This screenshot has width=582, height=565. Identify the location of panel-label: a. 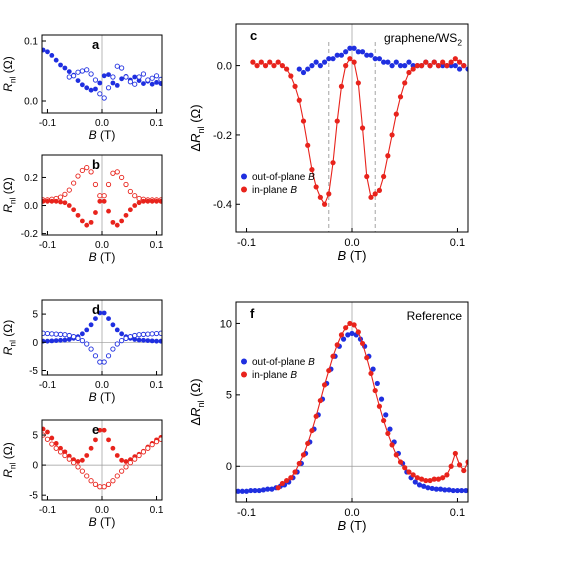
(96, 44).